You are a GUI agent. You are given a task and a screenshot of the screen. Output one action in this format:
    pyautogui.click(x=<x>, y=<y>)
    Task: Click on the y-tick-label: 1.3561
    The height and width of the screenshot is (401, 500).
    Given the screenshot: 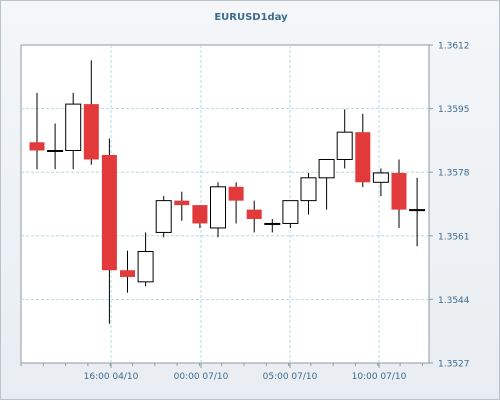 What is the action you would take?
    pyautogui.click(x=454, y=237)
    